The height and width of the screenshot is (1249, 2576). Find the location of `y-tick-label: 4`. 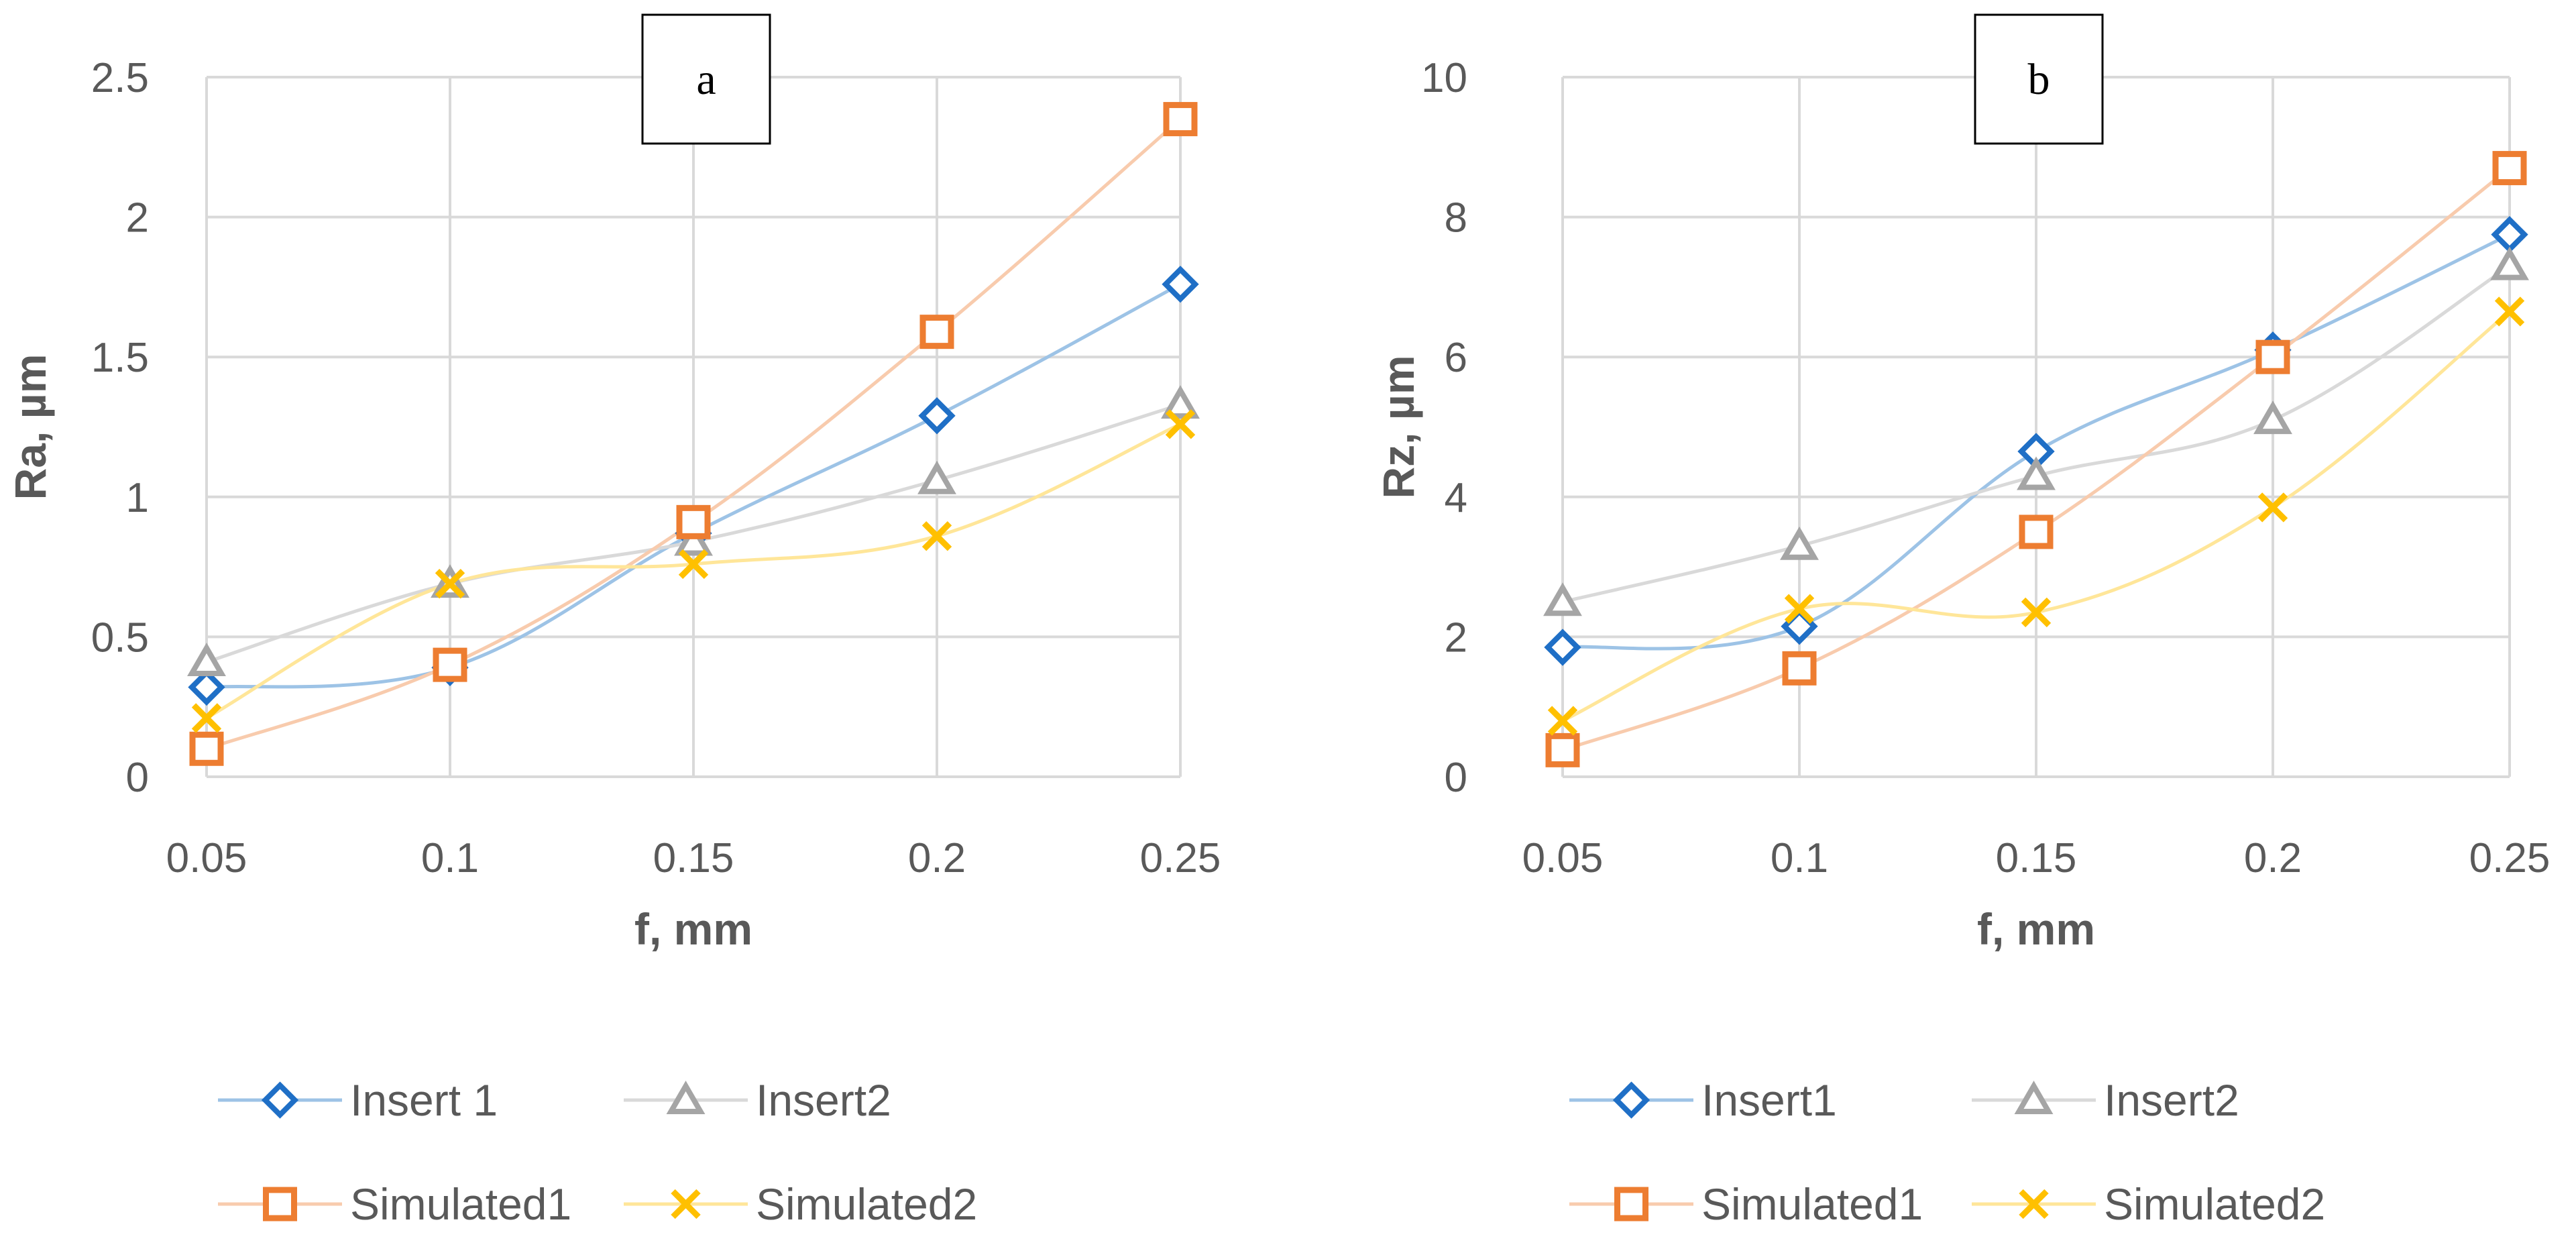

y-tick-label: 4 is located at coordinates (1456, 498).